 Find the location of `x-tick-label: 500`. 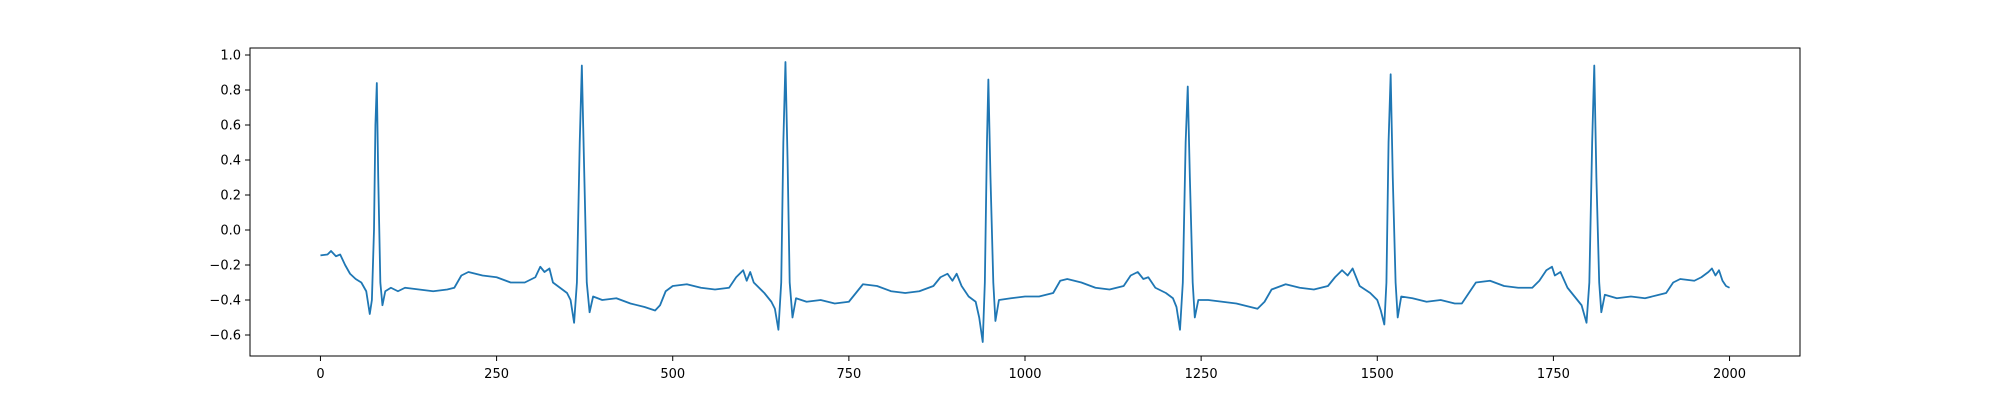

x-tick-label: 500 is located at coordinates (672, 374).